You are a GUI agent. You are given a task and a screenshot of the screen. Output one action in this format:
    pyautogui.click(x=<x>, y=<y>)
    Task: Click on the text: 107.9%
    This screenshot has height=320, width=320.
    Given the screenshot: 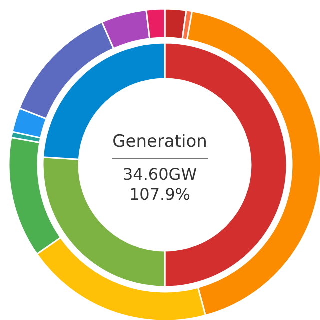 What is the action you would take?
    pyautogui.click(x=160, y=195)
    